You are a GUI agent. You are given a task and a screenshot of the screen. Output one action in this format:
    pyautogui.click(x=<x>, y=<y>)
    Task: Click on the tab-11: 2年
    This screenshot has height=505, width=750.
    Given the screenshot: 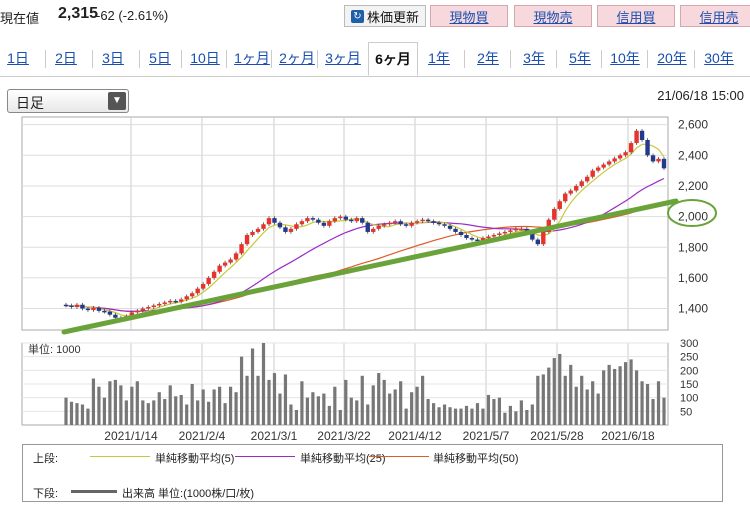 What is the action you would take?
    pyautogui.click(x=488, y=58)
    